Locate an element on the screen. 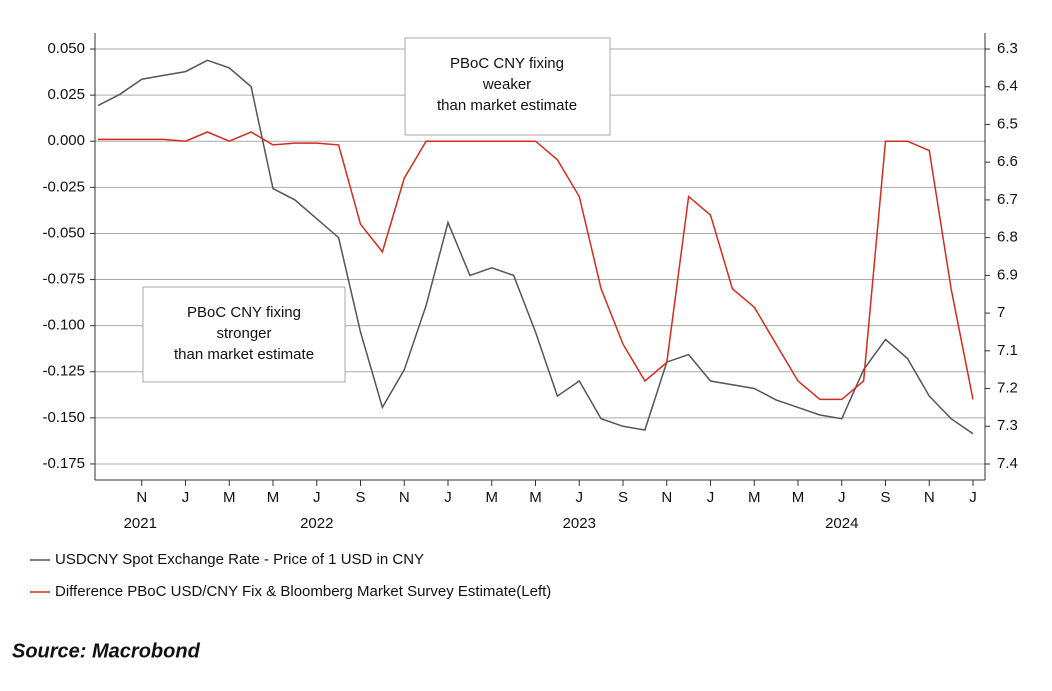 The width and height of the screenshot is (1052, 691). y2-tick-label: 6.3 is located at coordinates (1007, 48).